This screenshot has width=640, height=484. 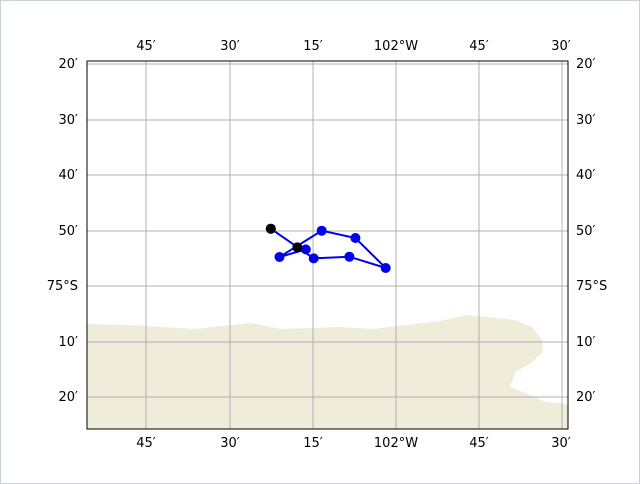 What do you see at coordinates (396, 443) in the screenshot?
I see `lon-label-bottom: 102°W` at bounding box center [396, 443].